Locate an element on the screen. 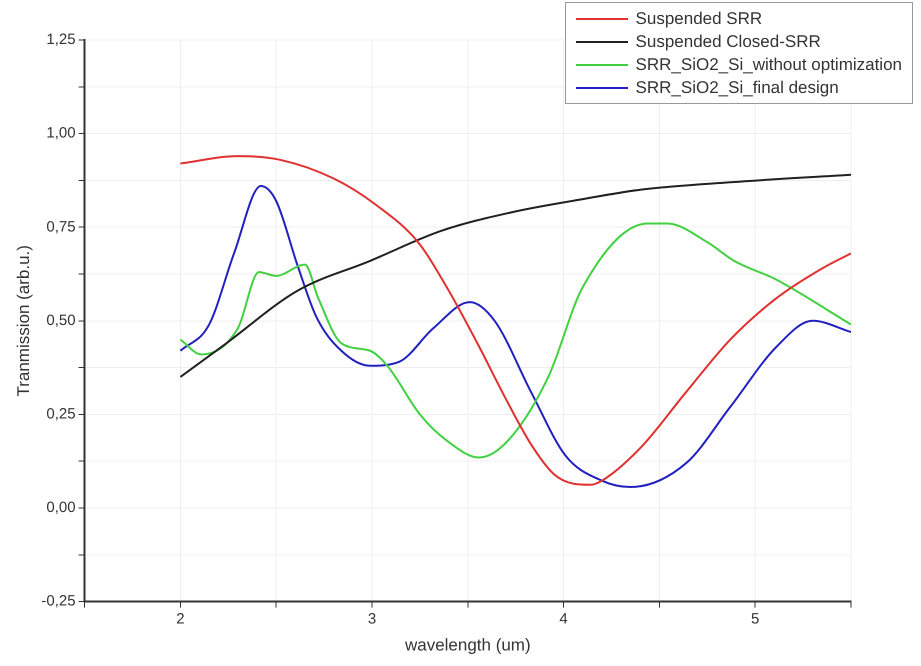 The height and width of the screenshot is (666, 921). legend-label: Suspended Closed-SRR is located at coordinates (728, 42).